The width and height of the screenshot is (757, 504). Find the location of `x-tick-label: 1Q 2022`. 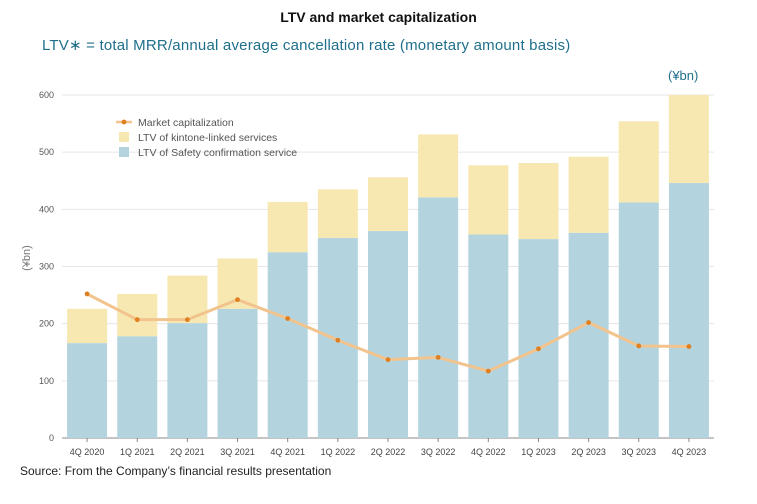

x-tick-label: 1Q 2022 is located at coordinates (338, 452).